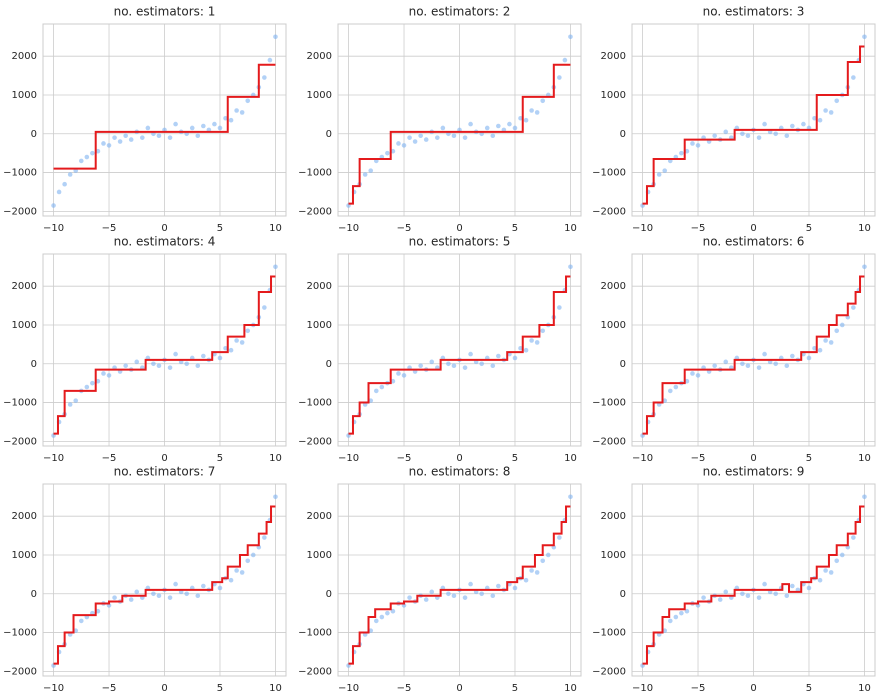 The image size is (882, 693). I want to click on x-tick-label: 10, so click(570, 228).